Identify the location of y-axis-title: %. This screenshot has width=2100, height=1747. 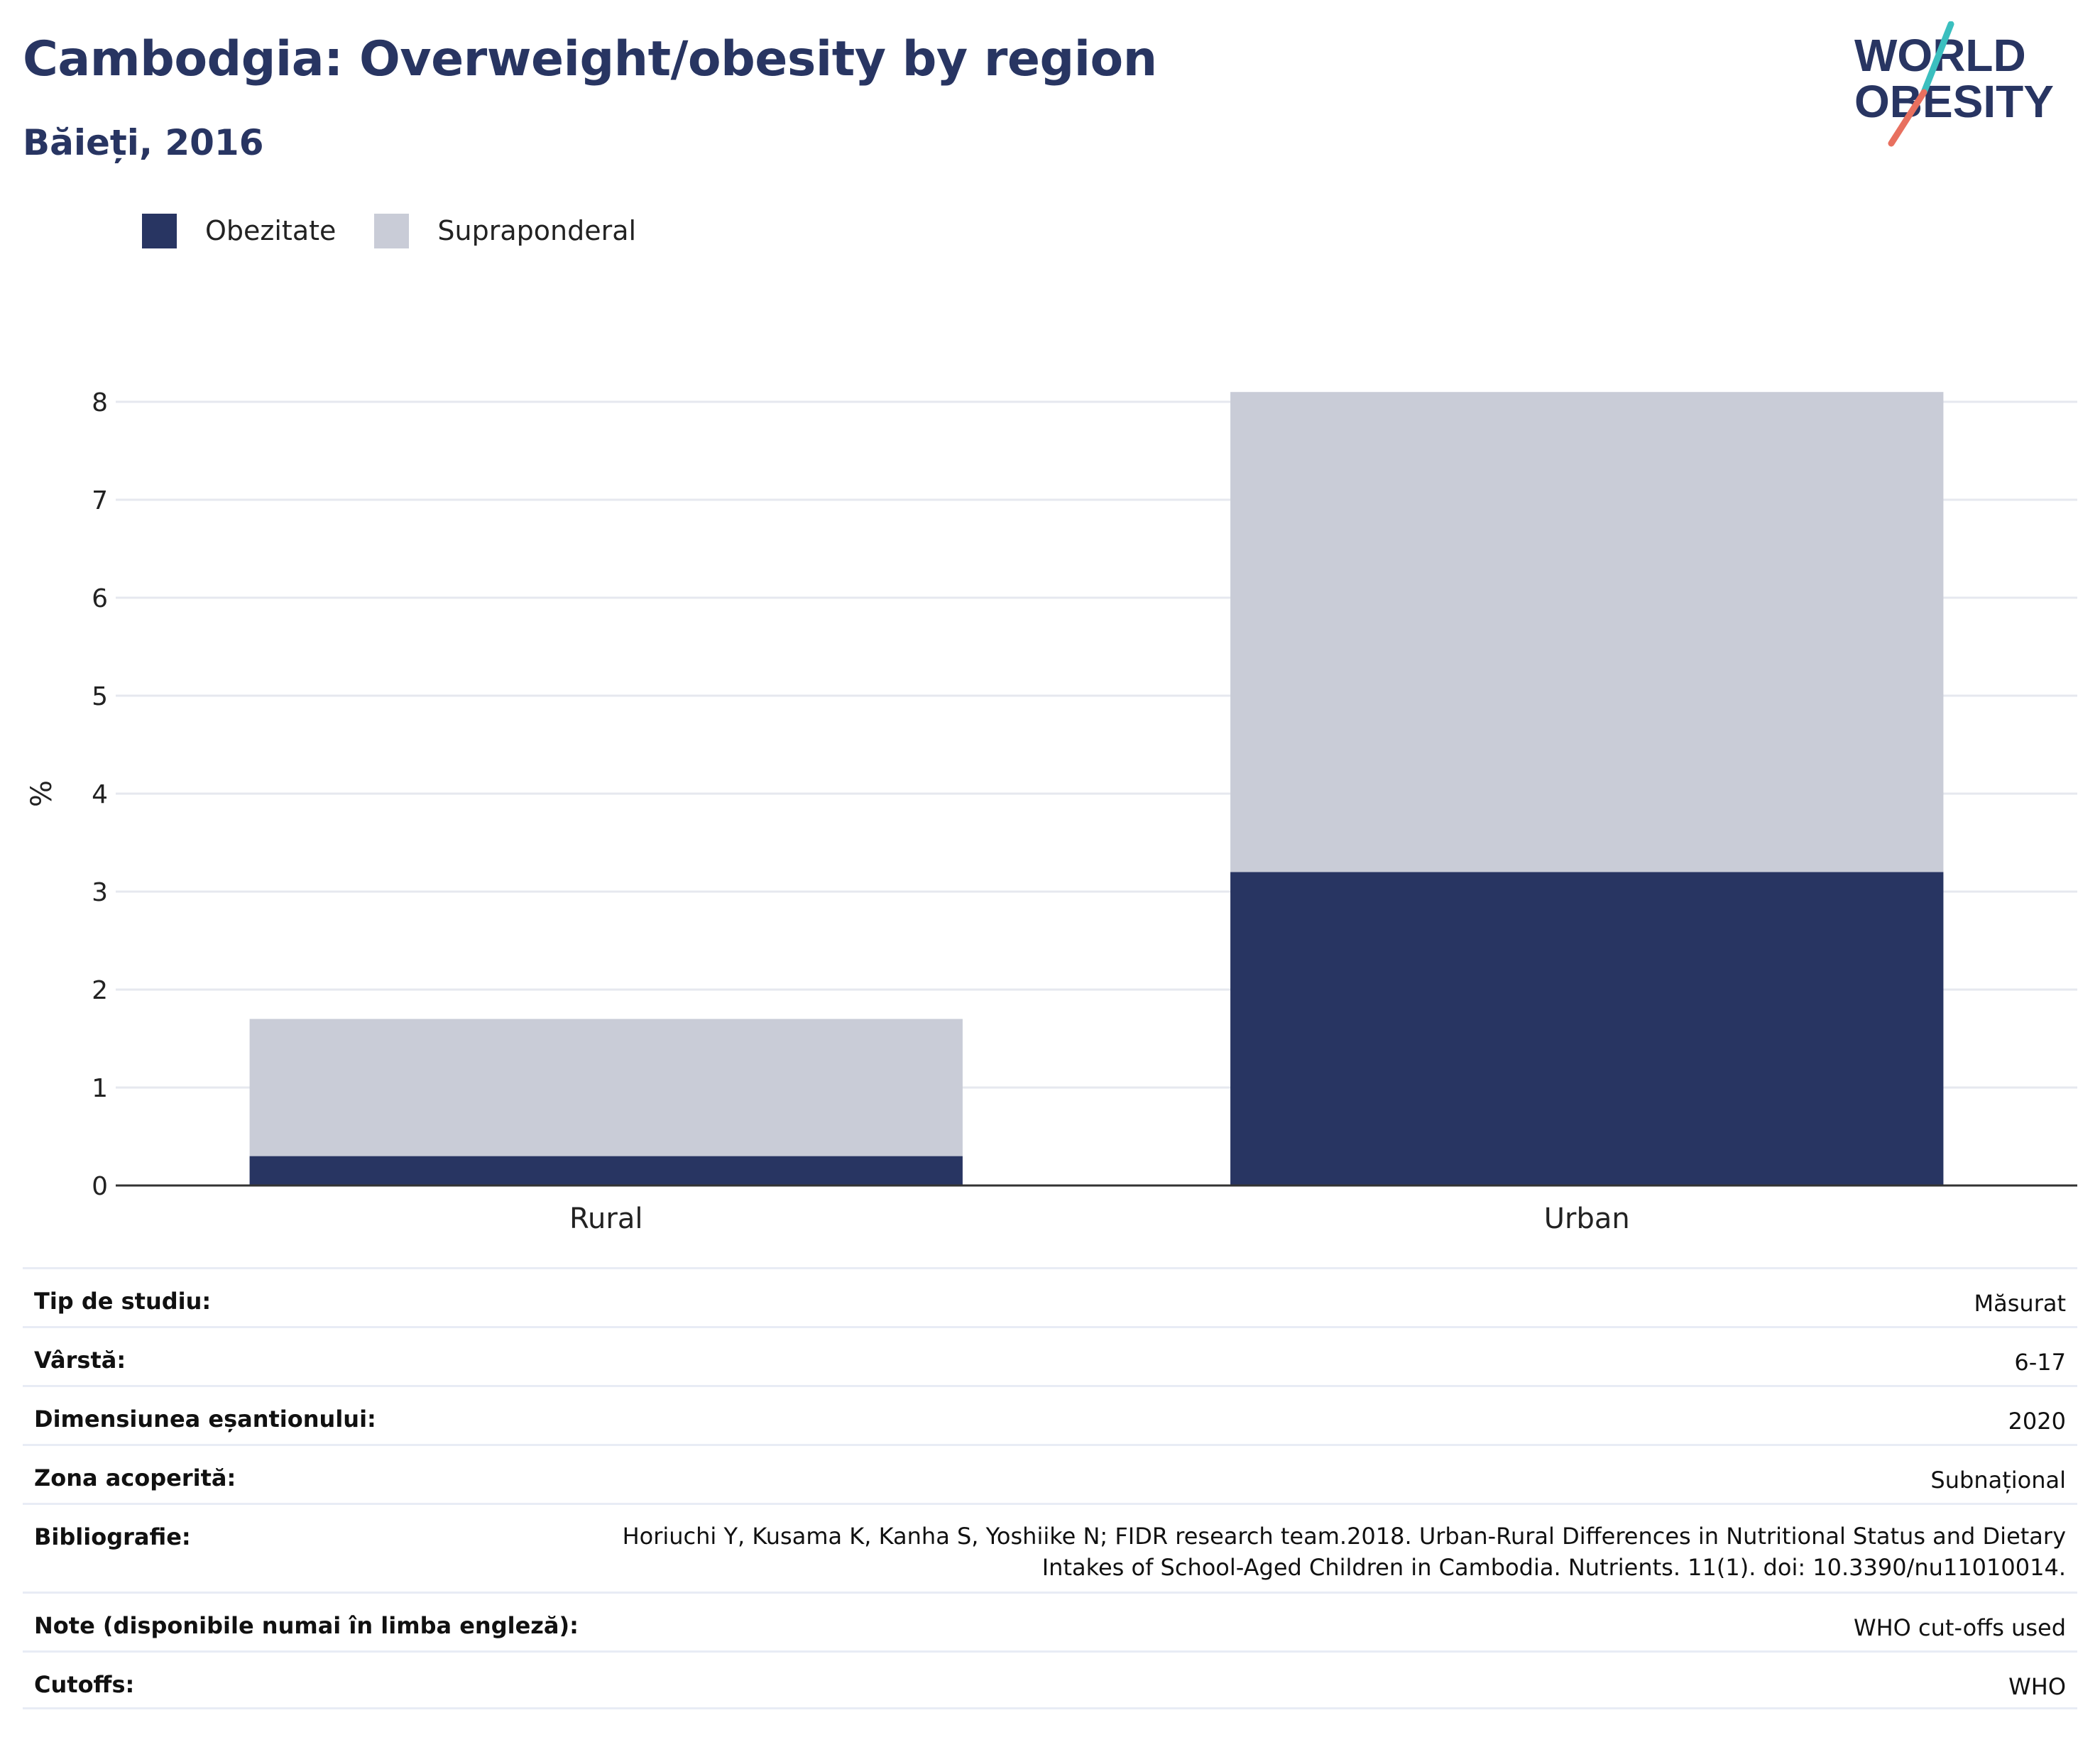
(42, 793).